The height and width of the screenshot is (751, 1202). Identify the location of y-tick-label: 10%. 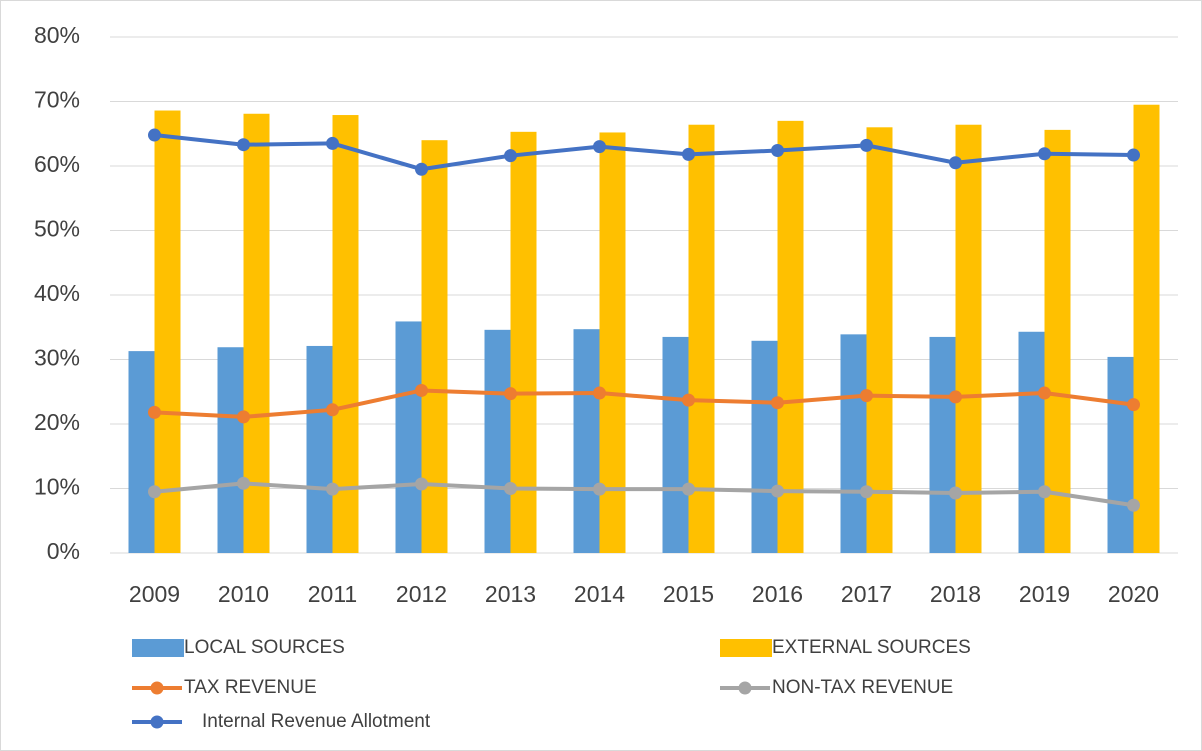
(57, 487).